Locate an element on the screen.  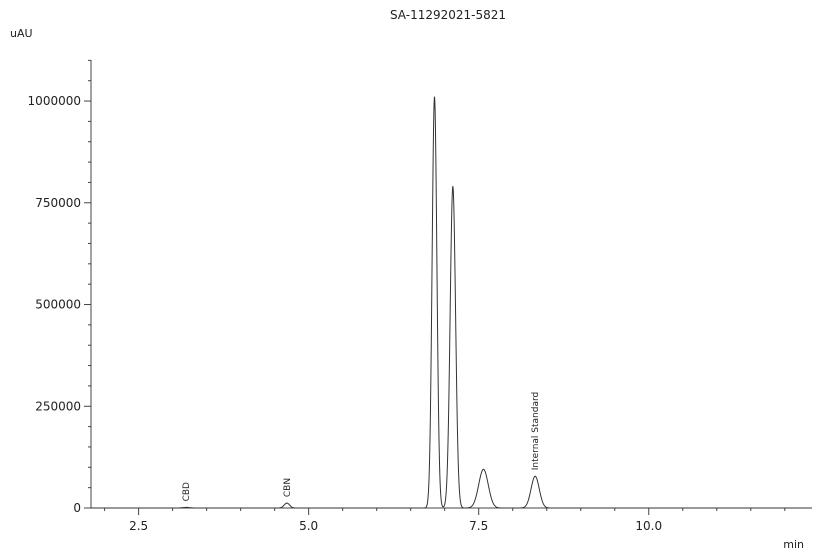
peak-annotations: CBD CBN Internal Standard is located at coordinates (361, 447).